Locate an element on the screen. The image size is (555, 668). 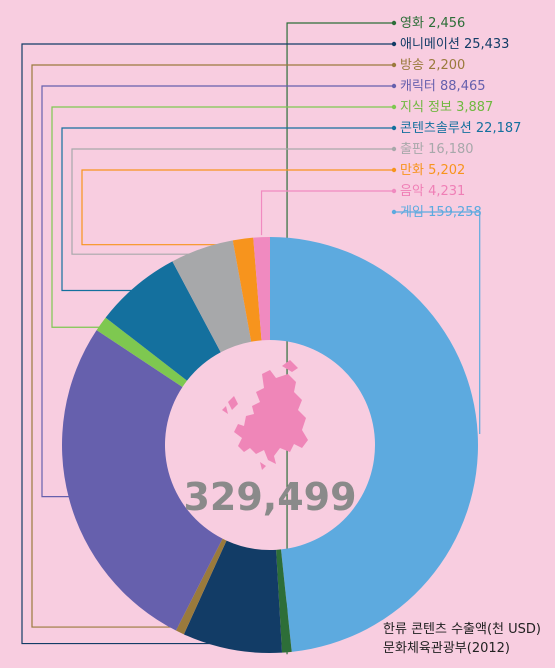
europe-map-icon is located at coordinates (265, 415).